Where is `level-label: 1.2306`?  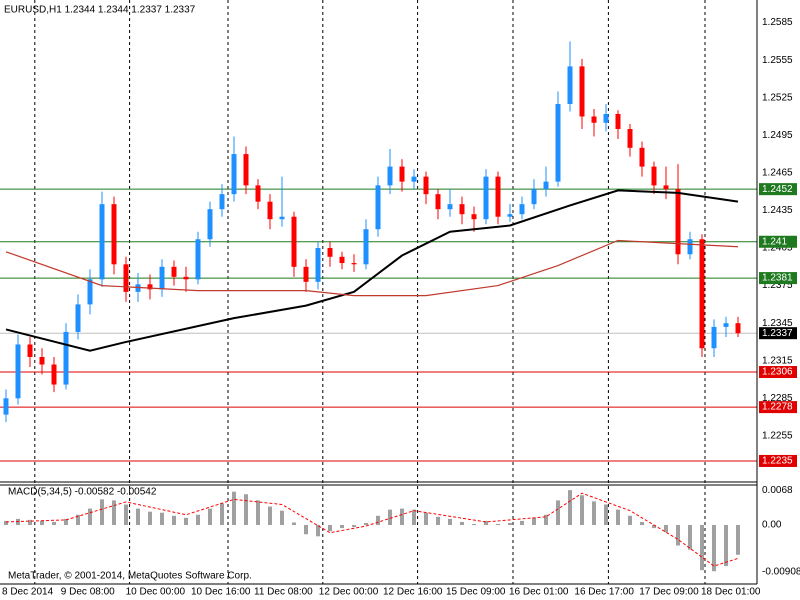 level-label: 1.2306 is located at coordinates (777, 372).